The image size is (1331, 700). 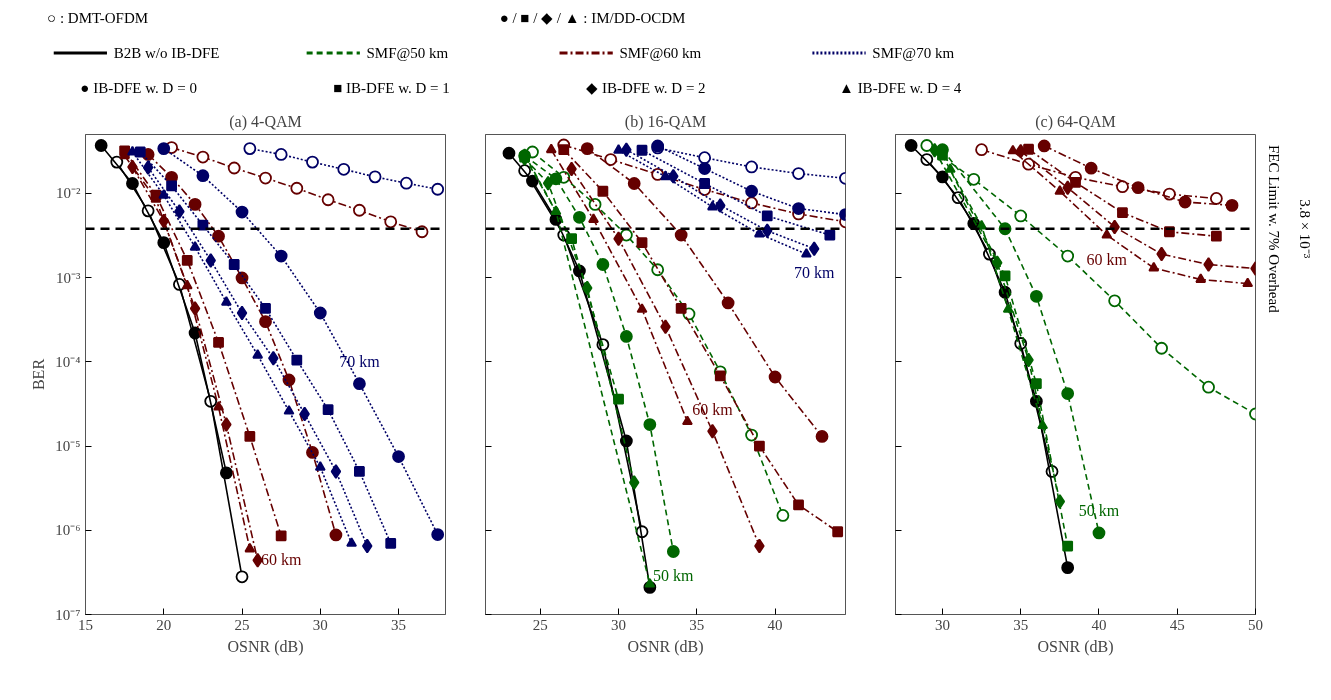 What do you see at coordinates (138, 88) in the screenshot?
I see `text: ● IB-DFE w. D = 0` at bounding box center [138, 88].